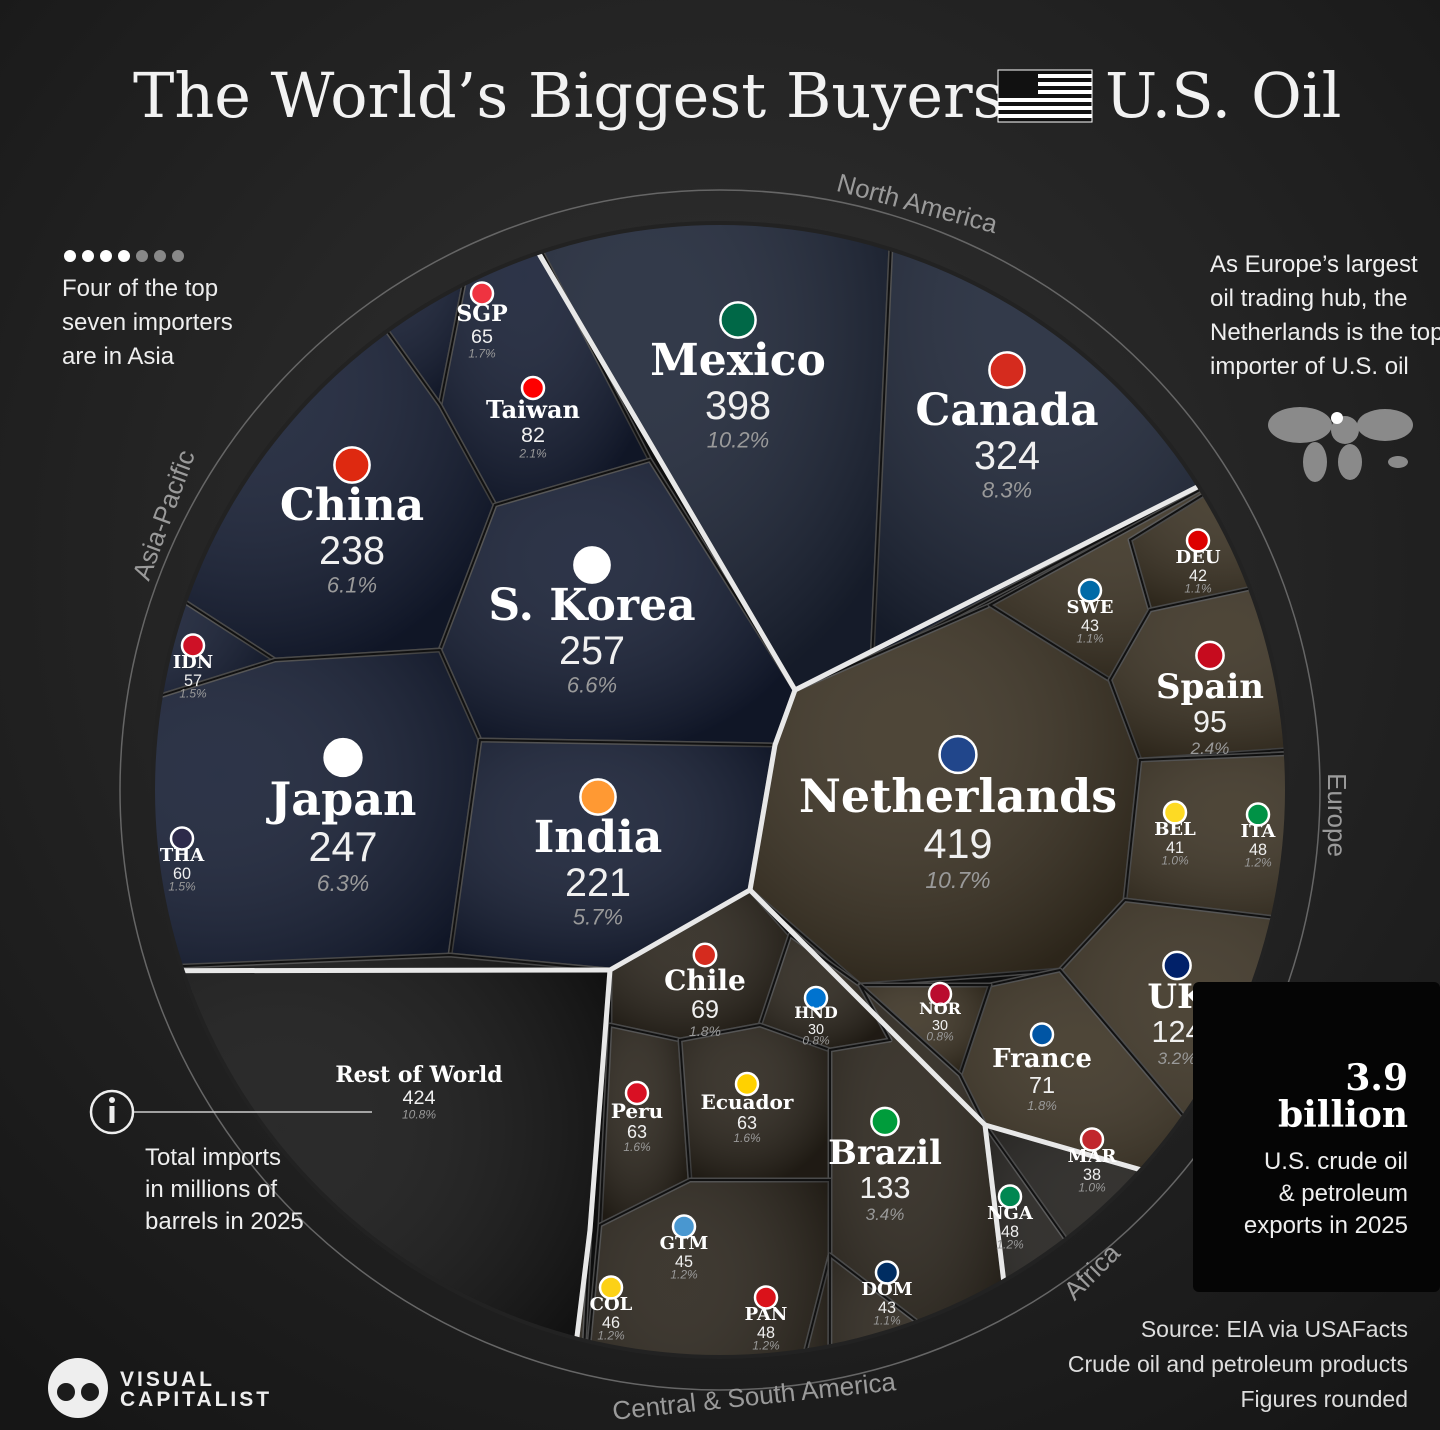 Image resolution: width=1440 pixels, height=1430 pixels. I want to click on asia-note: seven importers, so click(147, 322).